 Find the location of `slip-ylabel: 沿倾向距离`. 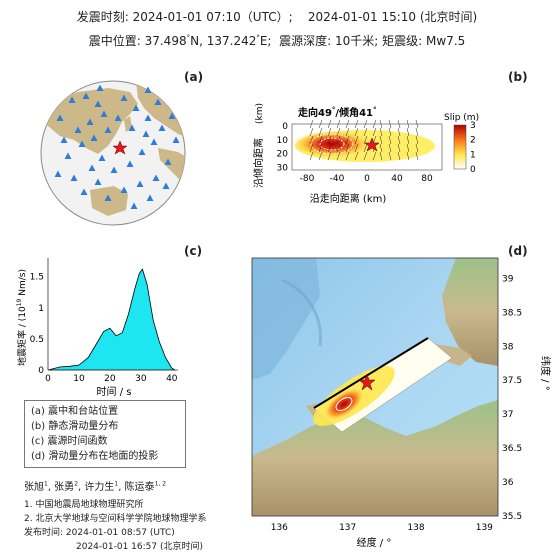

slip-ylabel: 沿倾向距离 is located at coordinates (258, 163).